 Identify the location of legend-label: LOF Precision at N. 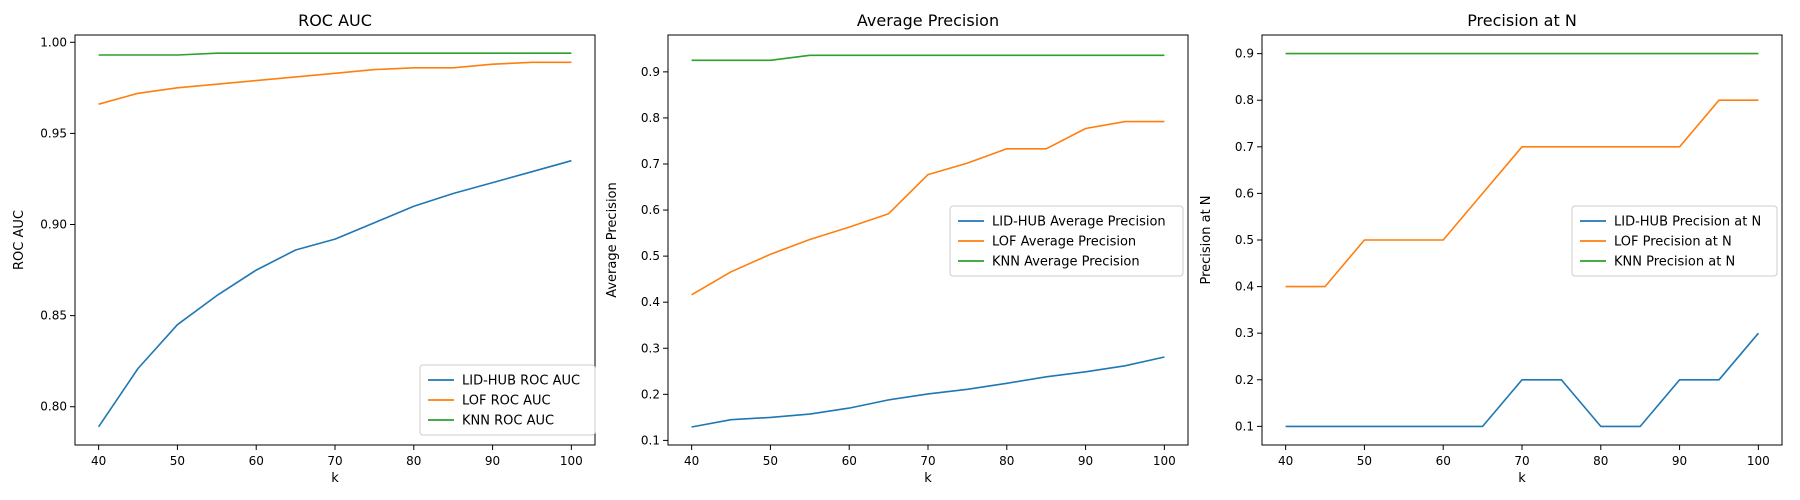
(1673, 242).